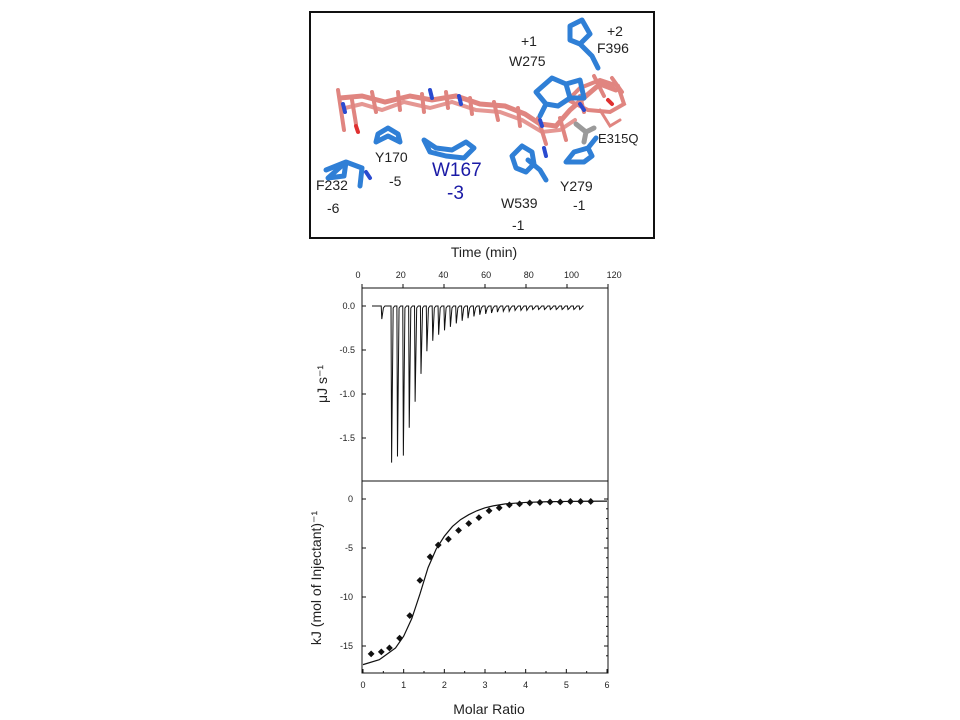  What do you see at coordinates (527, 61) in the screenshot?
I see `label-w275: W275` at bounding box center [527, 61].